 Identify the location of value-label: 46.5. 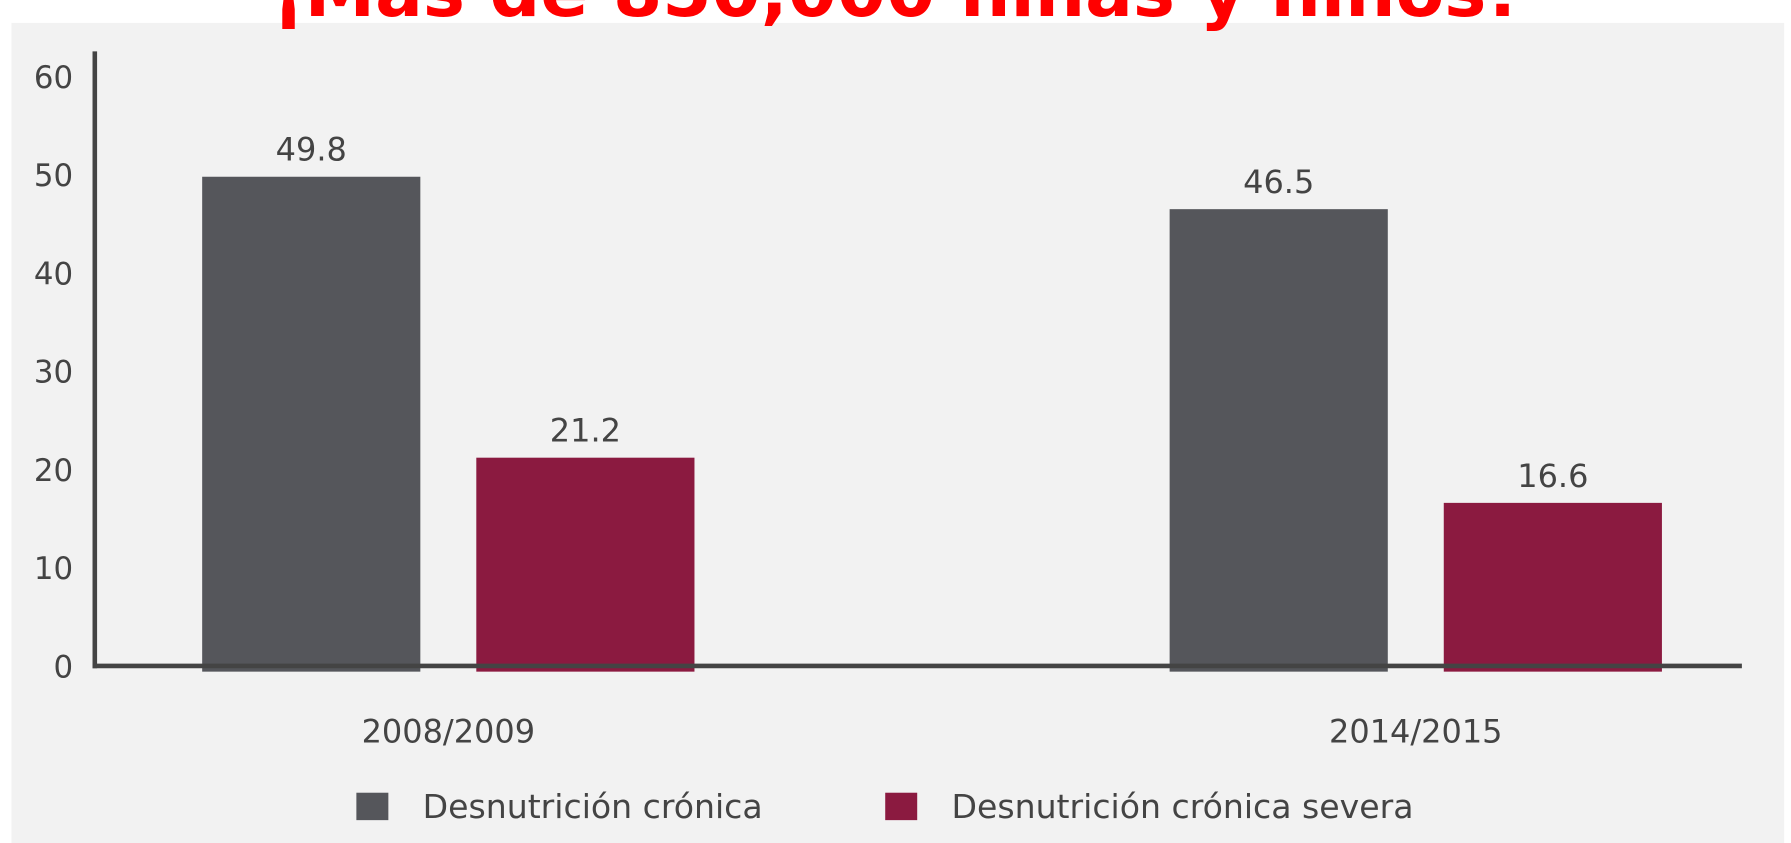
(1278, 182).